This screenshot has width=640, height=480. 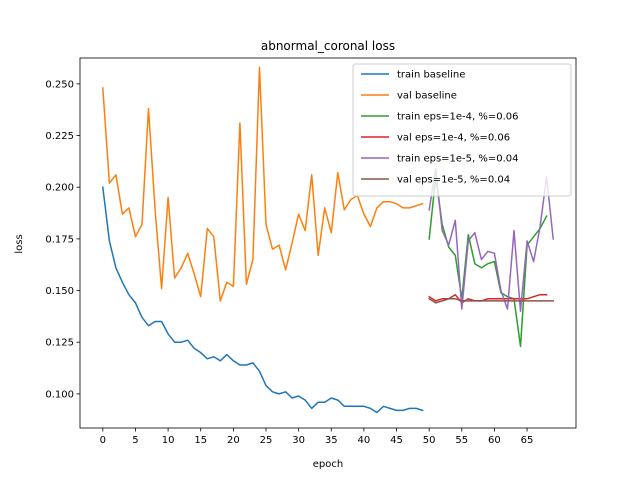 What do you see at coordinates (461, 440) in the screenshot?
I see `x-tick-label: 55` at bounding box center [461, 440].